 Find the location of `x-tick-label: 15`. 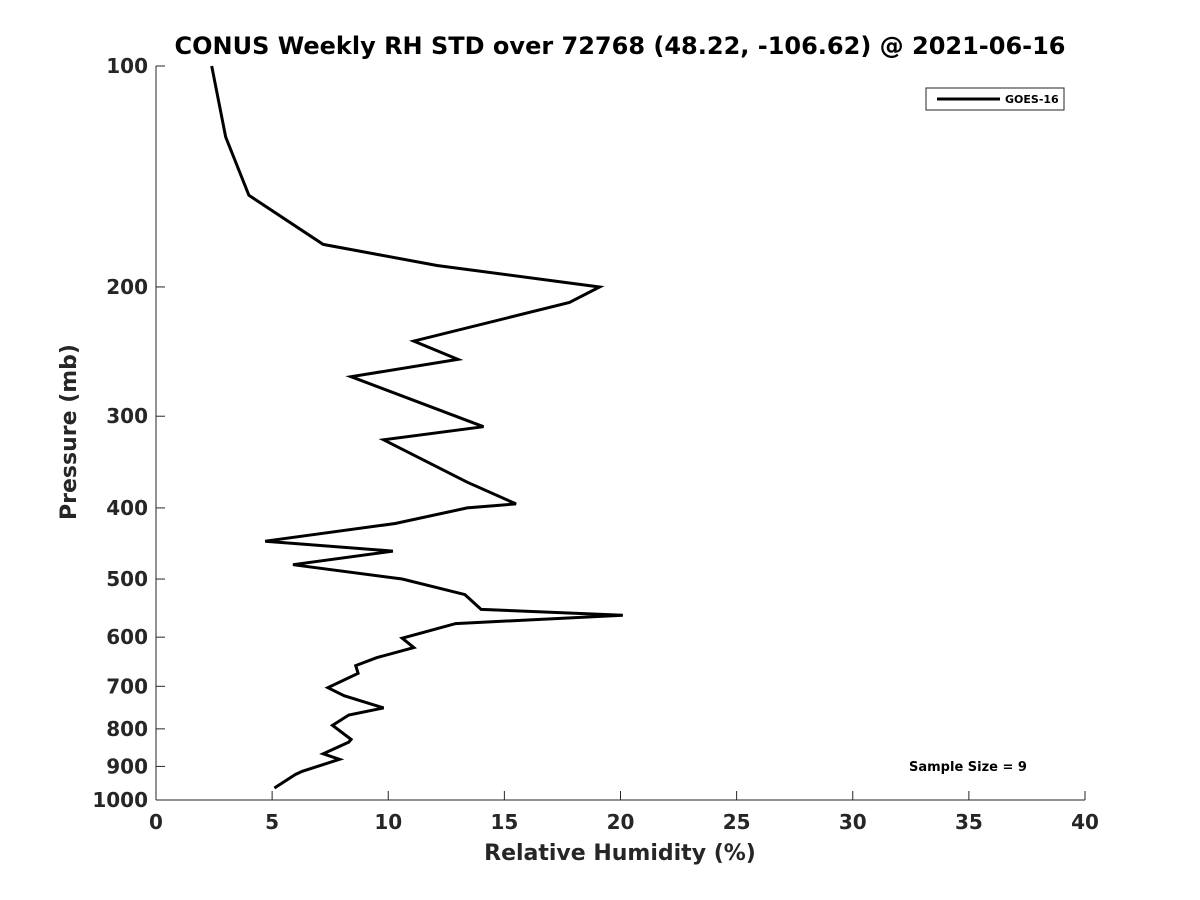

x-tick-label: 15 is located at coordinates (504, 822).